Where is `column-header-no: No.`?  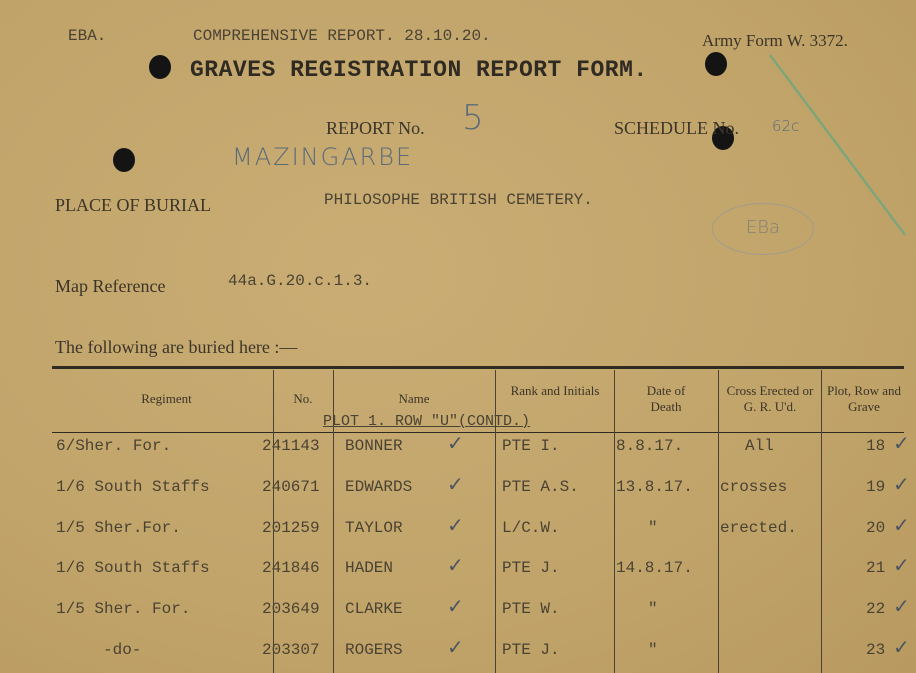
column-header-no: No. is located at coordinates (303, 398).